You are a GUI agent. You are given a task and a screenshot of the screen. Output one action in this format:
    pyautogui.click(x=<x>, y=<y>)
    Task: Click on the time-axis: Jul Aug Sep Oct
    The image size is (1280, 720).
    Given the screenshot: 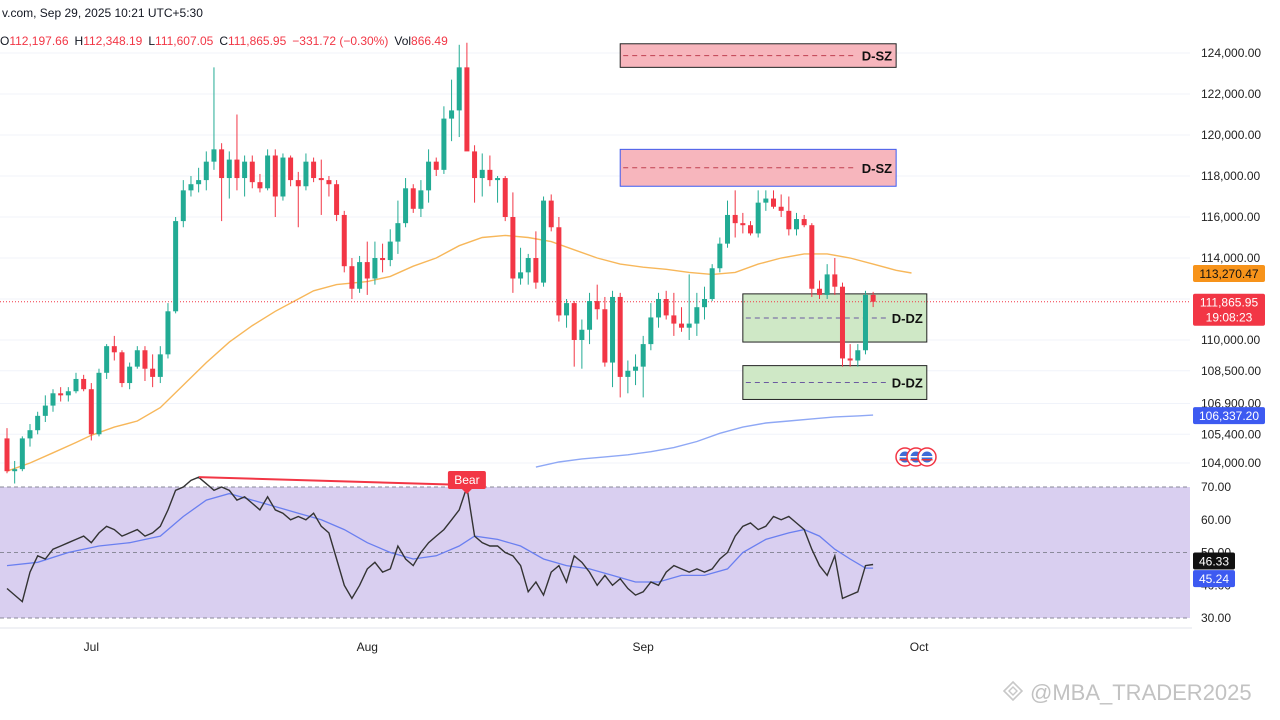 What is the action you would take?
    pyautogui.click(x=596, y=640)
    